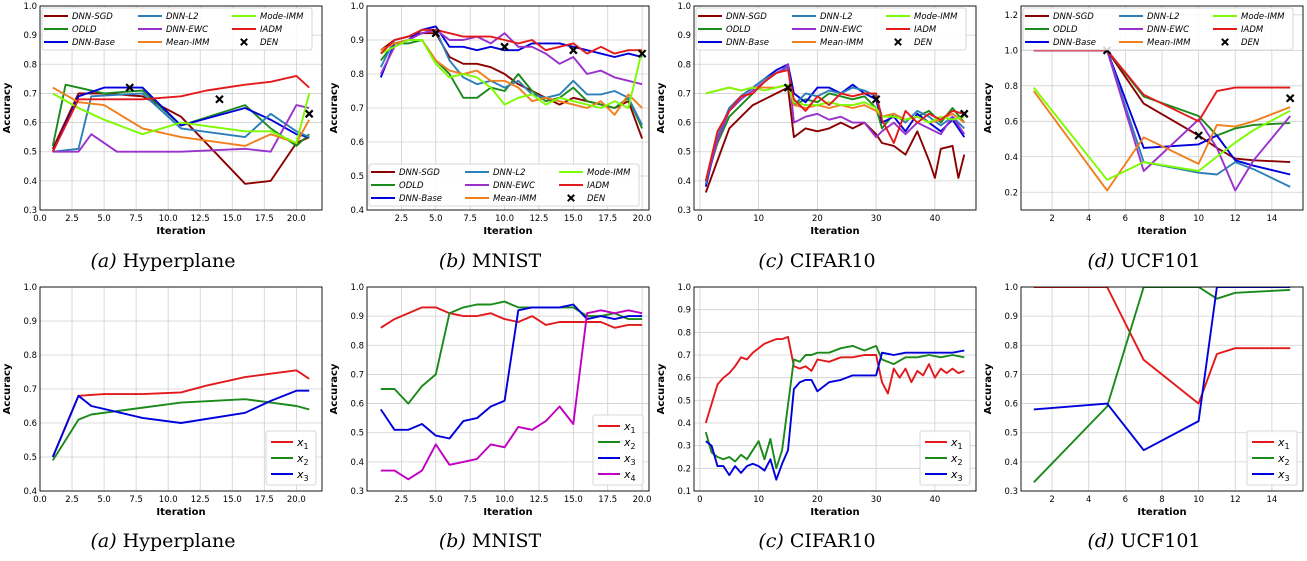  Describe the element at coordinates (629, 475) in the screenshot. I see `legend-label: x4` at that location.